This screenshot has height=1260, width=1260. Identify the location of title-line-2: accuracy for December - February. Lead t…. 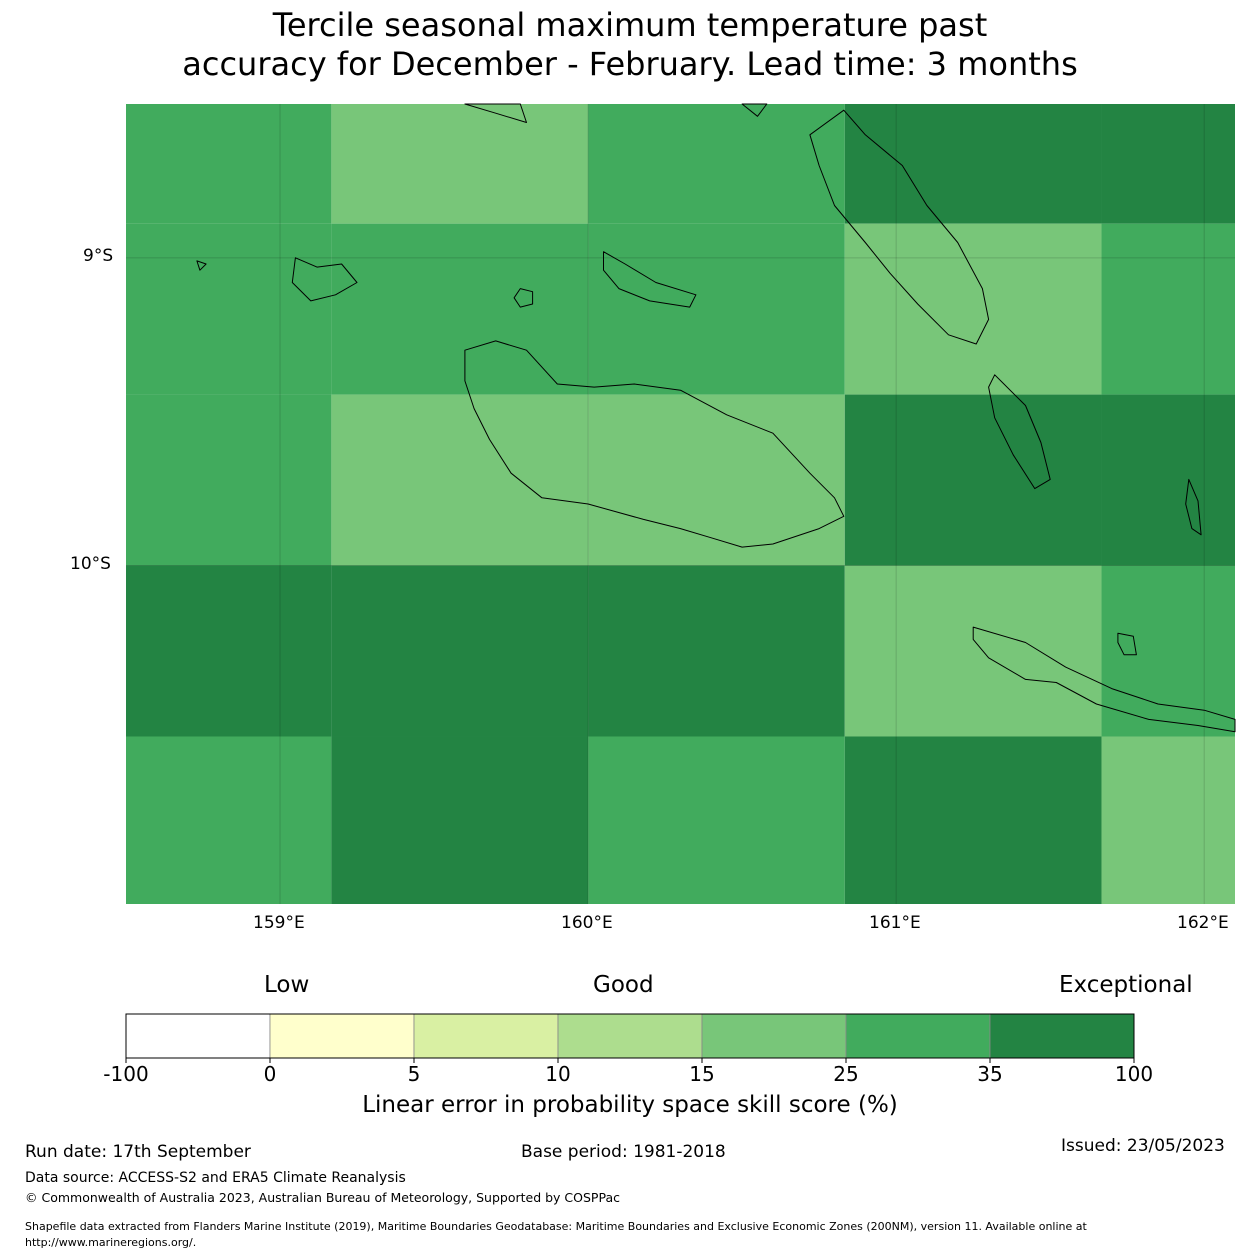
(630, 64).